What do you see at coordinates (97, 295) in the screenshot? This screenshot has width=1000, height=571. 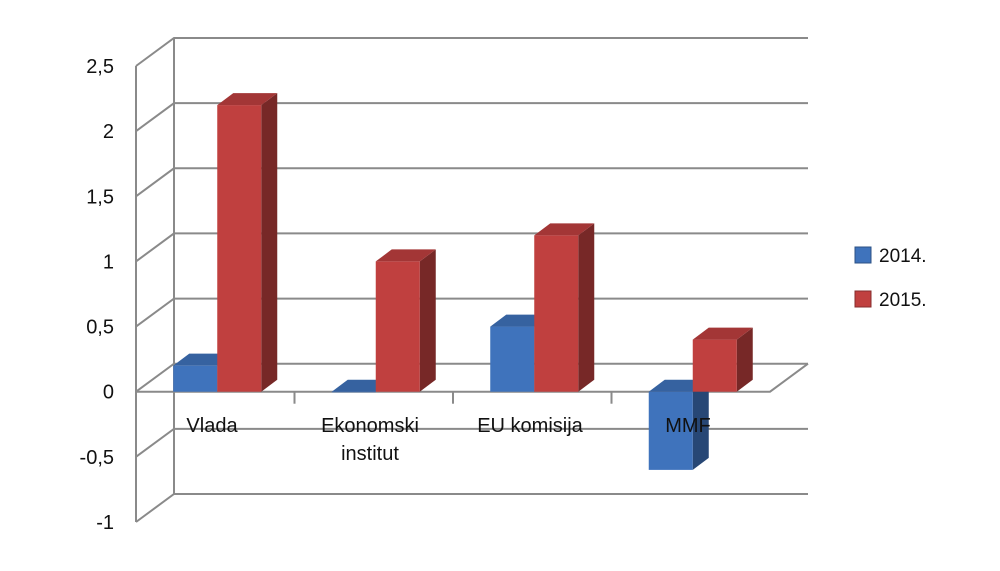 I see `y-axis: -1 -0,5 0 0,5 1 1,5 2 2,5` at bounding box center [97, 295].